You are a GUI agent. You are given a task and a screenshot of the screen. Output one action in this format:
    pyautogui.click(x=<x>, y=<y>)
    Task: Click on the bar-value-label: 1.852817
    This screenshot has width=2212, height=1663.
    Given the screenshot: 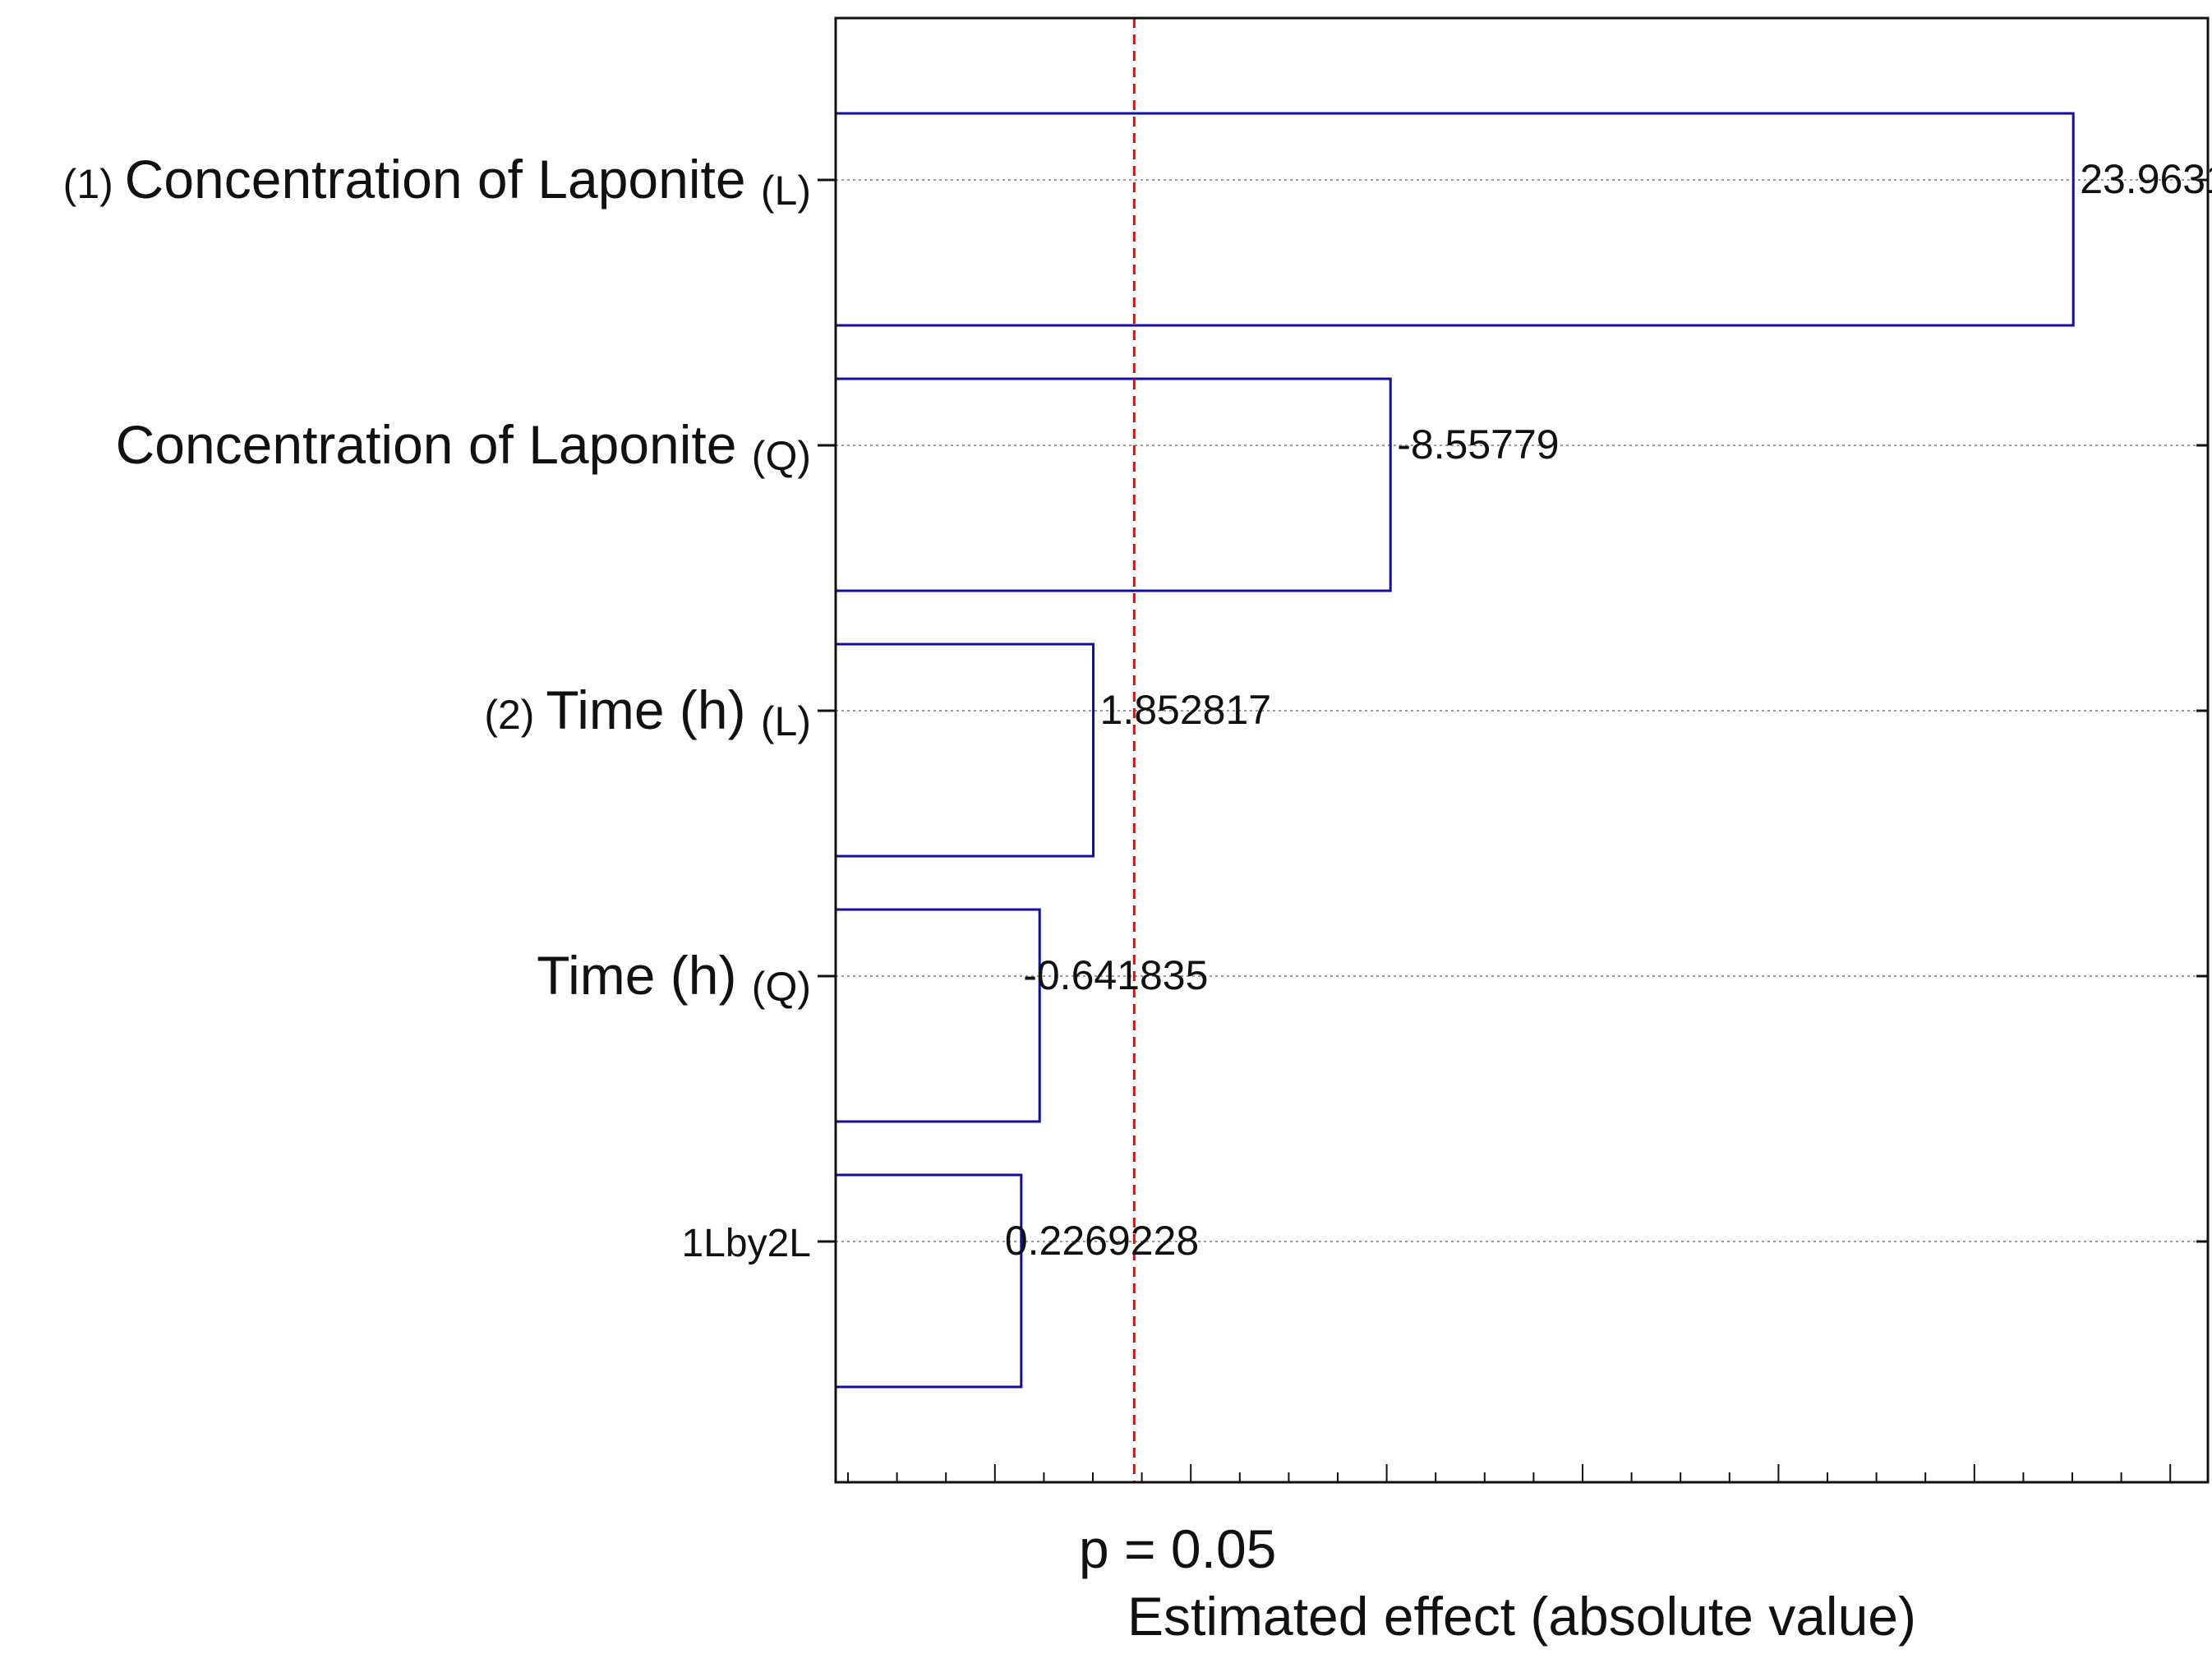 What is the action you would take?
    pyautogui.click(x=1186, y=710)
    